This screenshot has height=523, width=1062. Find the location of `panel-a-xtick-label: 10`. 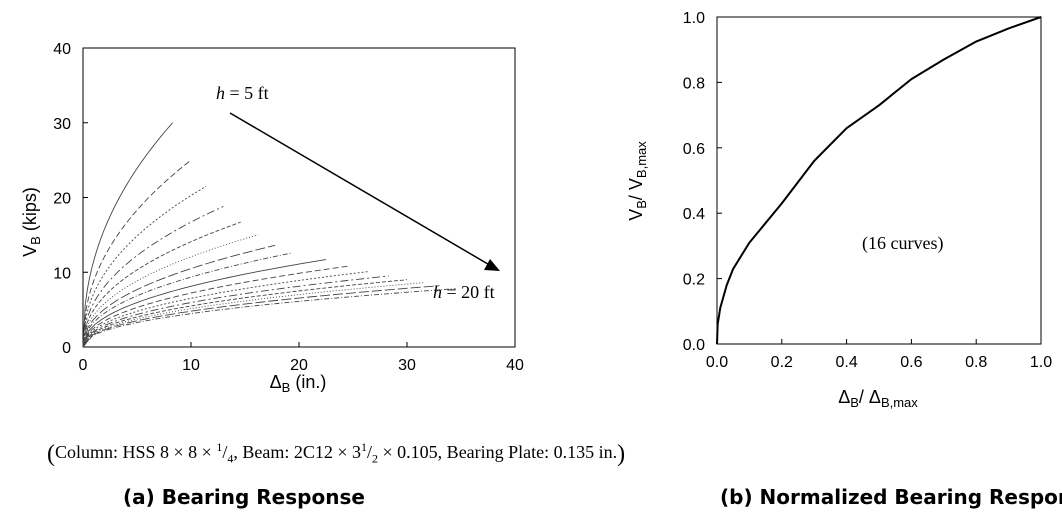

panel-a-xtick-label: 10 is located at coordinates (191, 365).